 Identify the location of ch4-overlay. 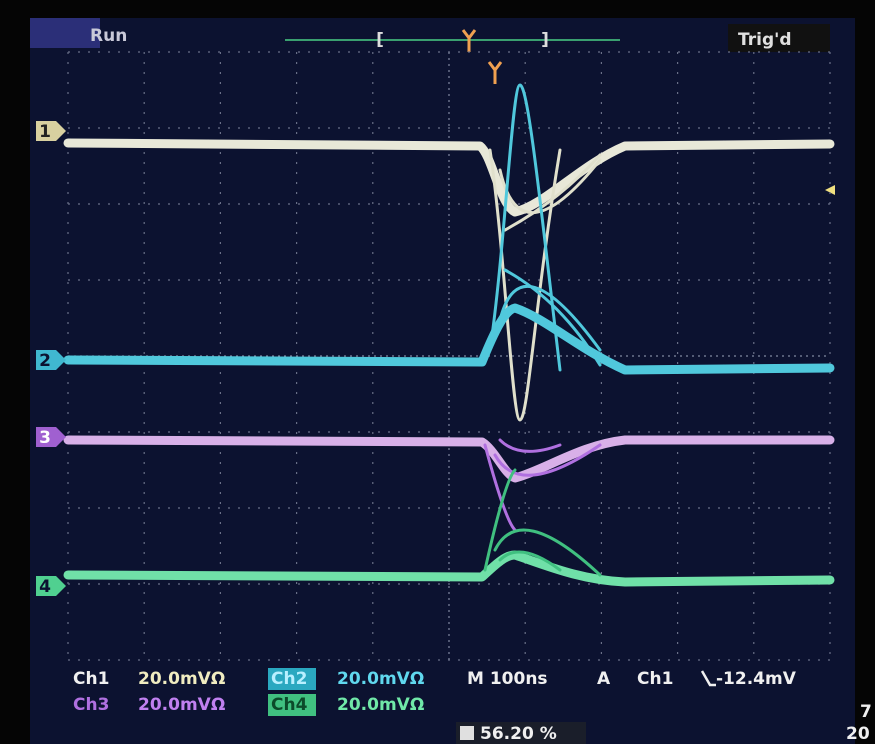
(542, 522).